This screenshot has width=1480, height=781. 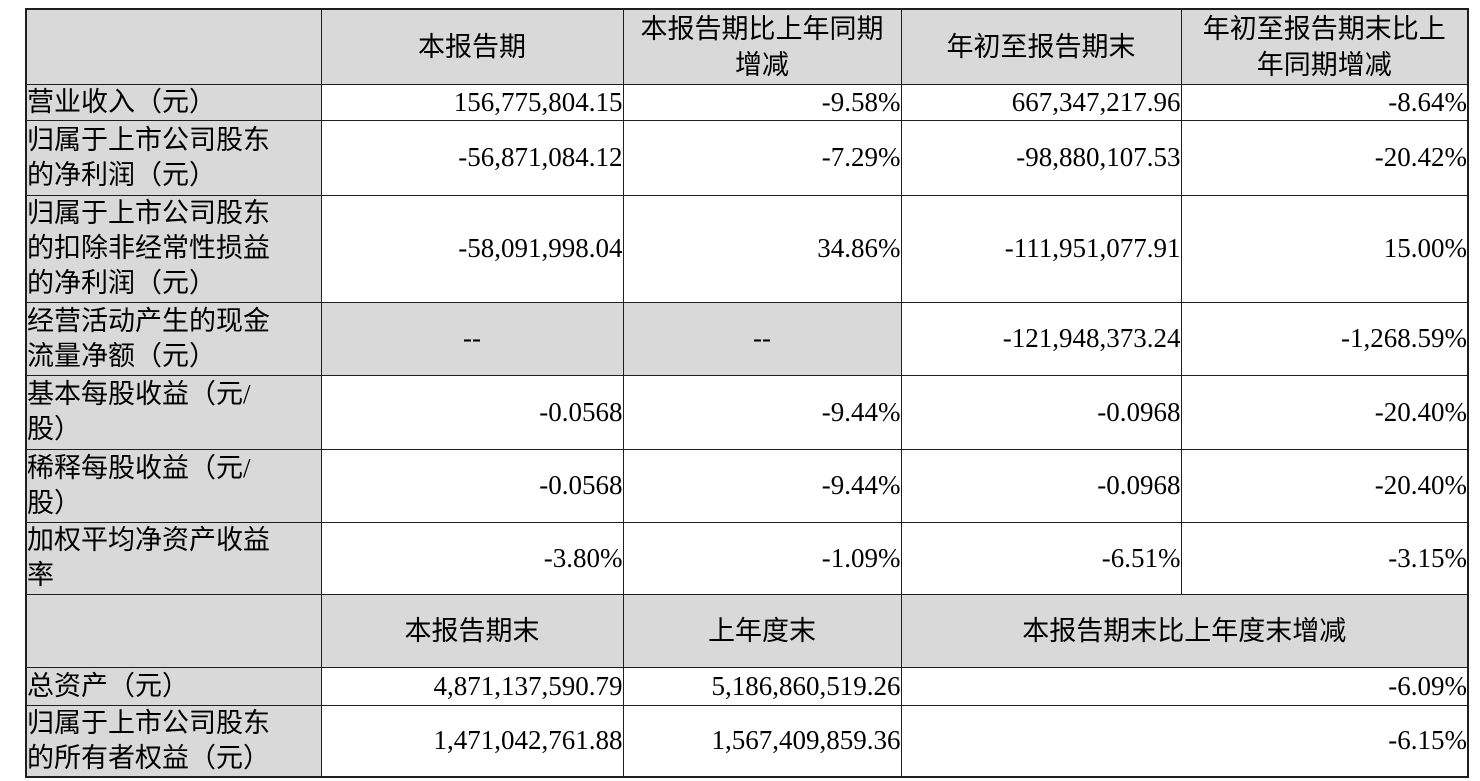 What do you see at coordinates (762, 630) in the screenshot?
I see `col-header-end-of-prior-year: 上年度末` at bounding box center [762, 630].